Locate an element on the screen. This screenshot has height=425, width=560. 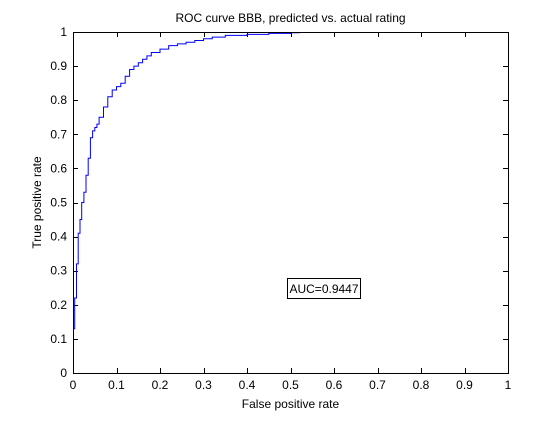
x-tick-label: 0.8 is located at coordinates (421, 385).